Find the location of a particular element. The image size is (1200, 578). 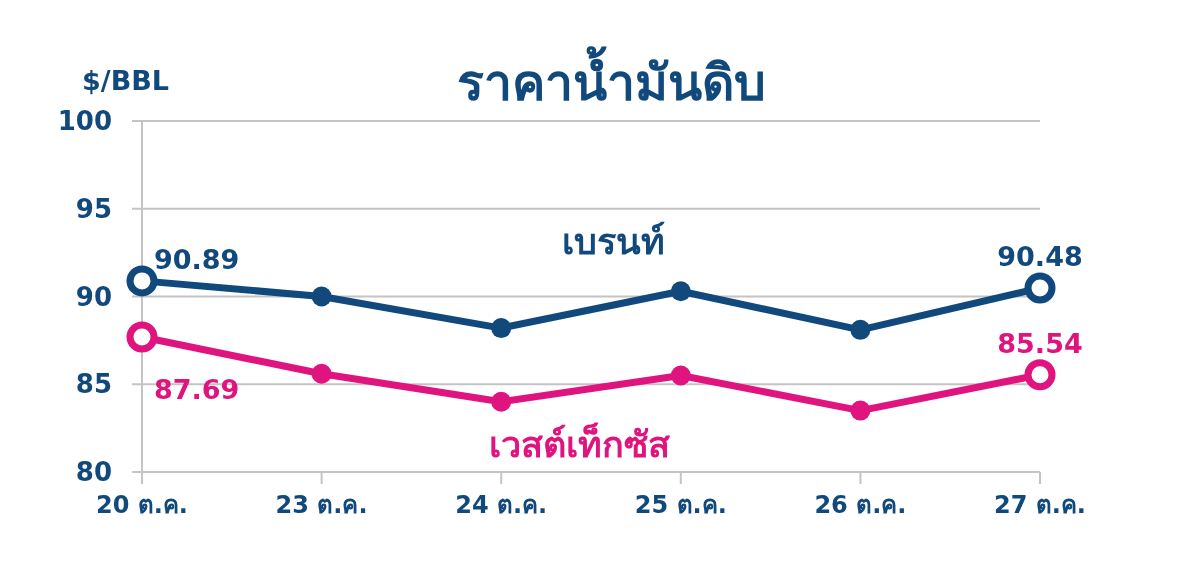

y-tick-label: 85 is located at coordinates (93, 384).